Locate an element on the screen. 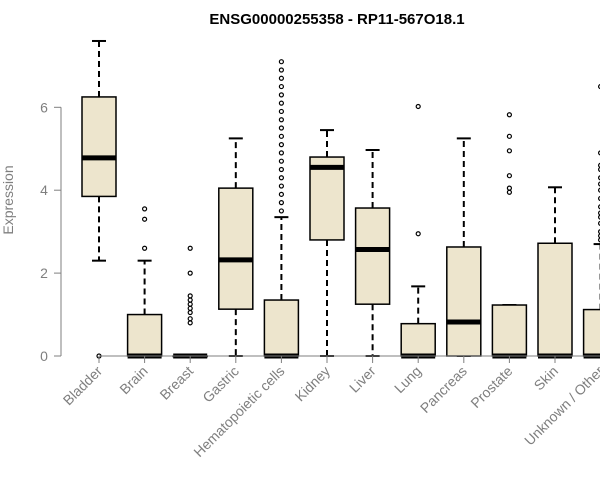 This screenshot has width=600, height=500. x-category-label: Skin is located at coordinates (546, 378).